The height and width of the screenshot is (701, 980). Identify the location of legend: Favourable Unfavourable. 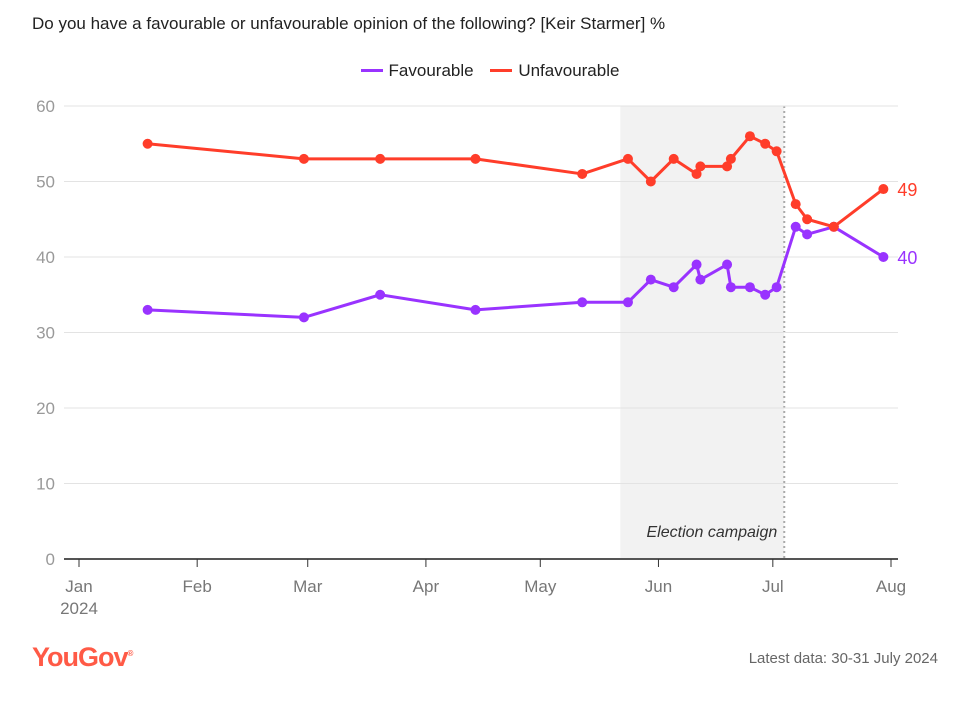
(490, 69).